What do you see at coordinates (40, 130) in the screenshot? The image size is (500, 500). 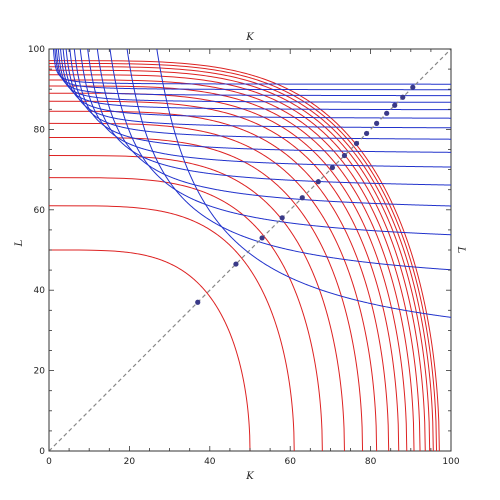 I see `y-tick-label: 80` at bounding box center [40, 130].